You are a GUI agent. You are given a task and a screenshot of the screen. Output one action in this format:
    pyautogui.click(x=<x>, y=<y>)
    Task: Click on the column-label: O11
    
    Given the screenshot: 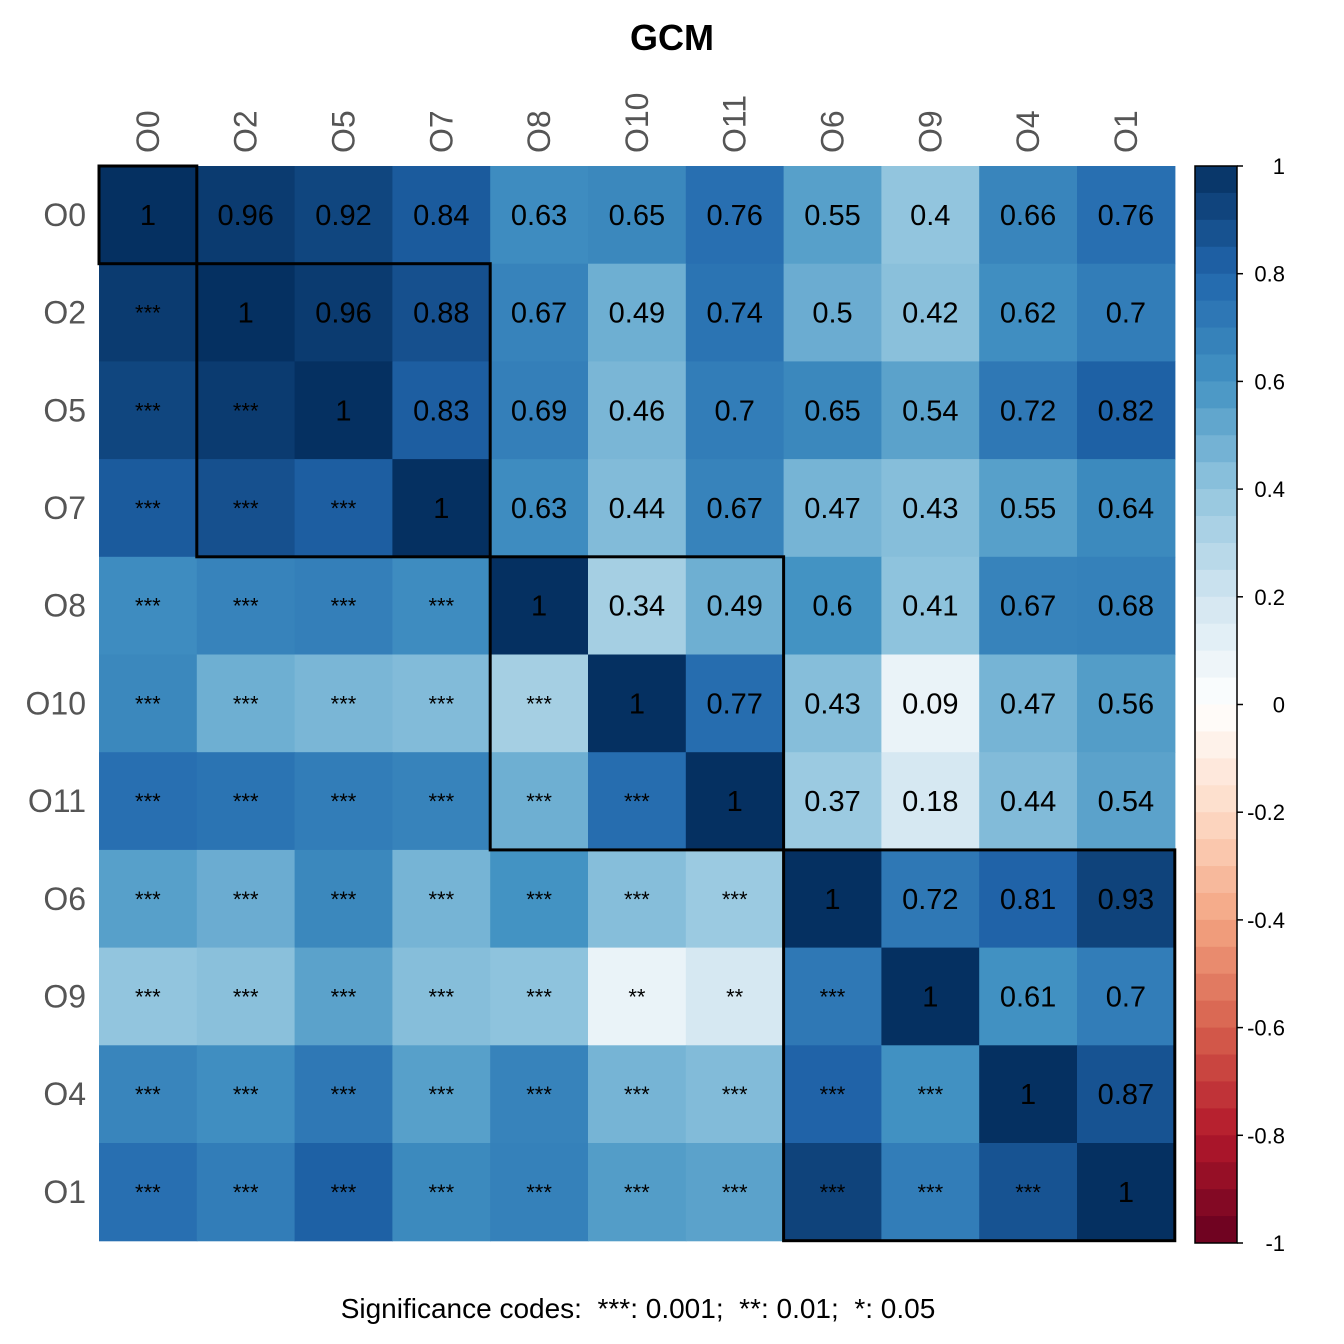 What is the action you would take?
    pyautogui.click(x=735, y=124)
    